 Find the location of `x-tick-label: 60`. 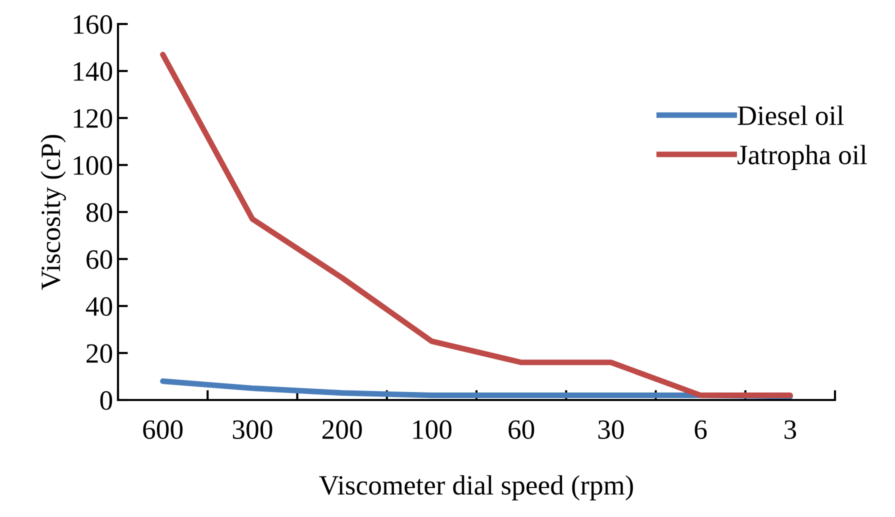

x-tick-label: 60 is located at coordinates (521, 429).